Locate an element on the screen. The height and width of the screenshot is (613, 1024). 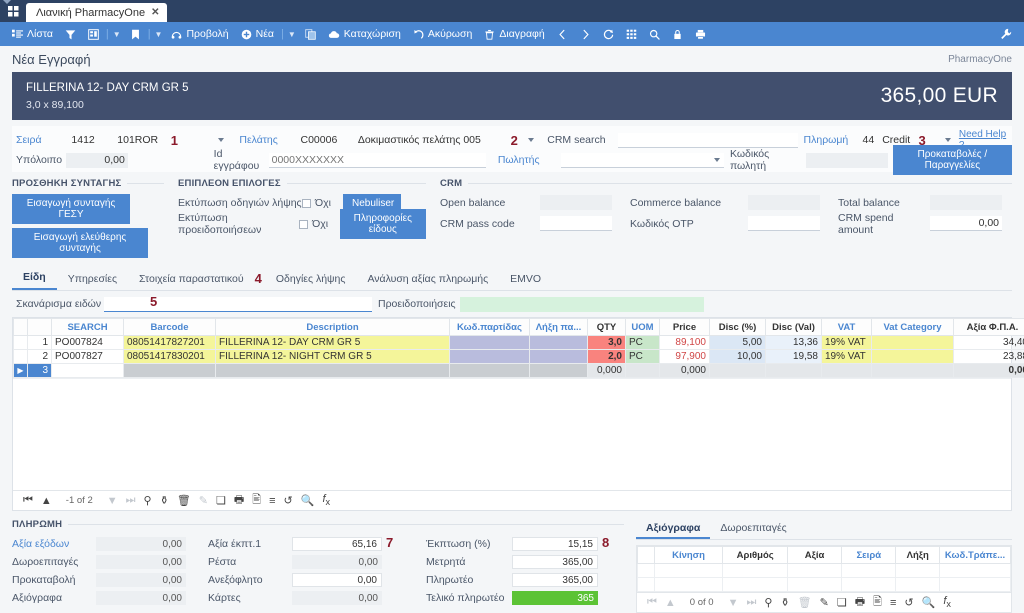
new-row-vat-category is located at coordinates (913, 371).